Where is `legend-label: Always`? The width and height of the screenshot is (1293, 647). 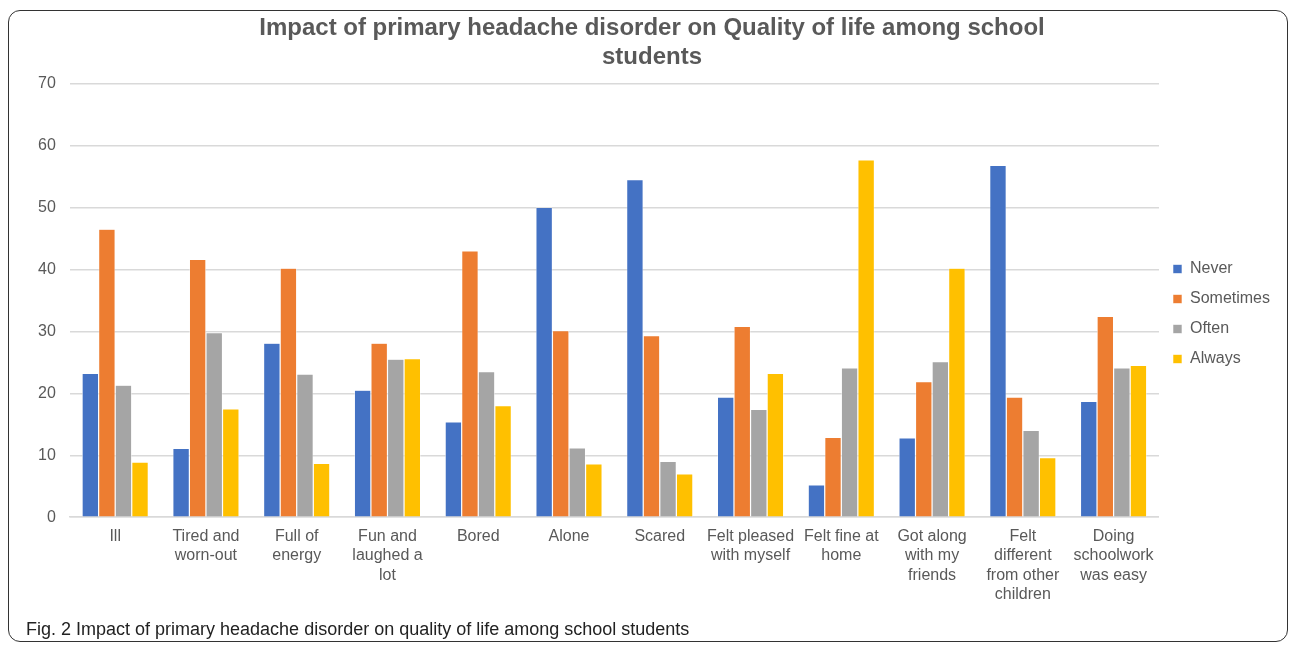 legend-label: Always is located at coordinates (1215, 358).